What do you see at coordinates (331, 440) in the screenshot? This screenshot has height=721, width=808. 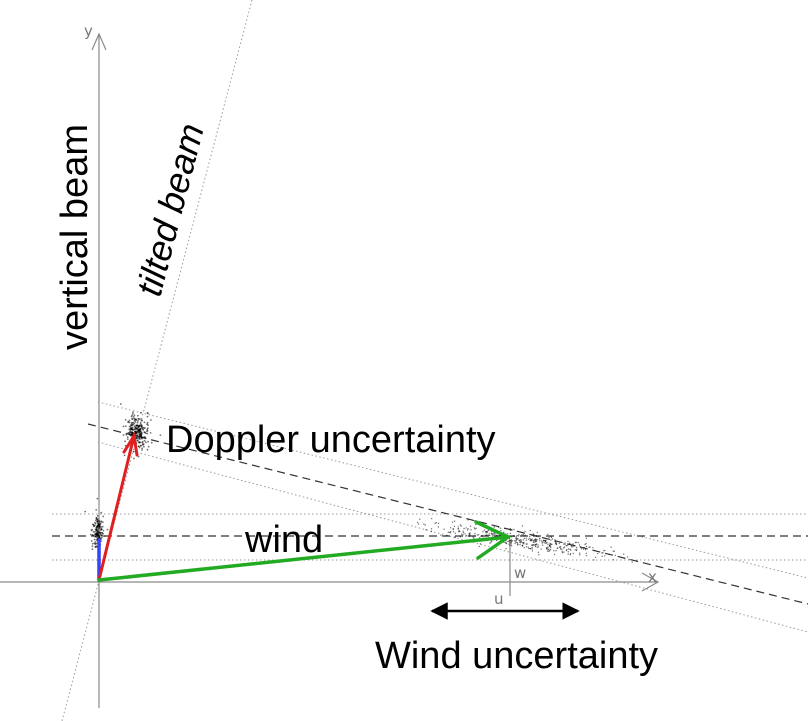 I see `doppler-uncertainty-label: Doppler uncertainty` at bounding box center [331, 440].